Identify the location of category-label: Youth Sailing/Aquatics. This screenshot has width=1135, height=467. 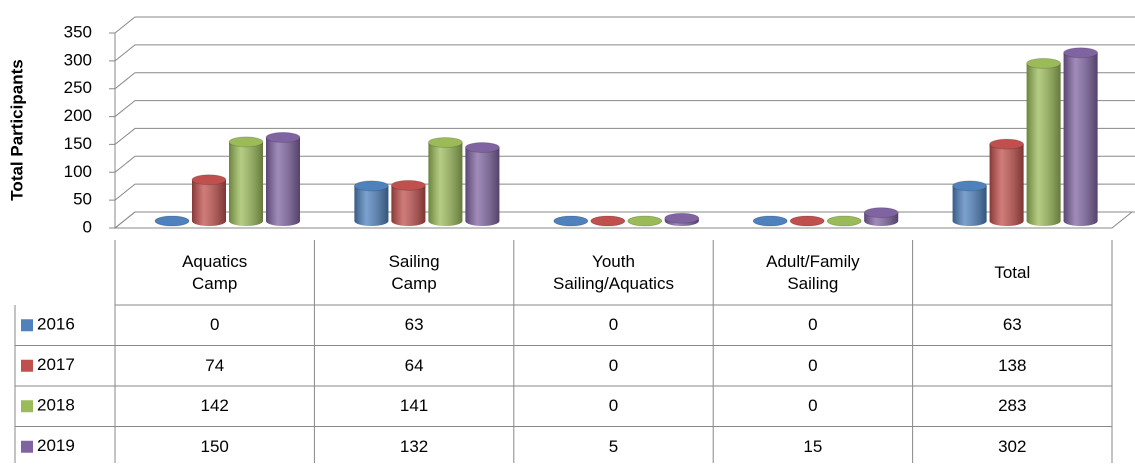
(613, 273).